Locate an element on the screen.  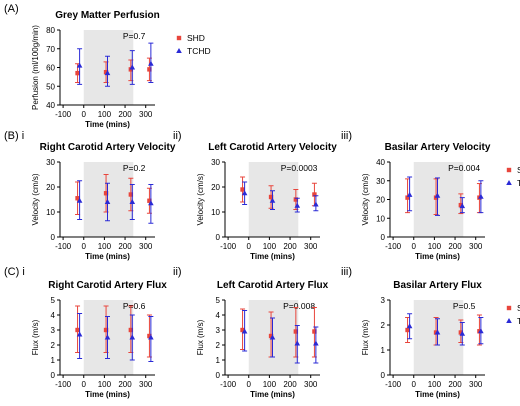
y-tick-label: 50 is located at coordinates (50, 86).